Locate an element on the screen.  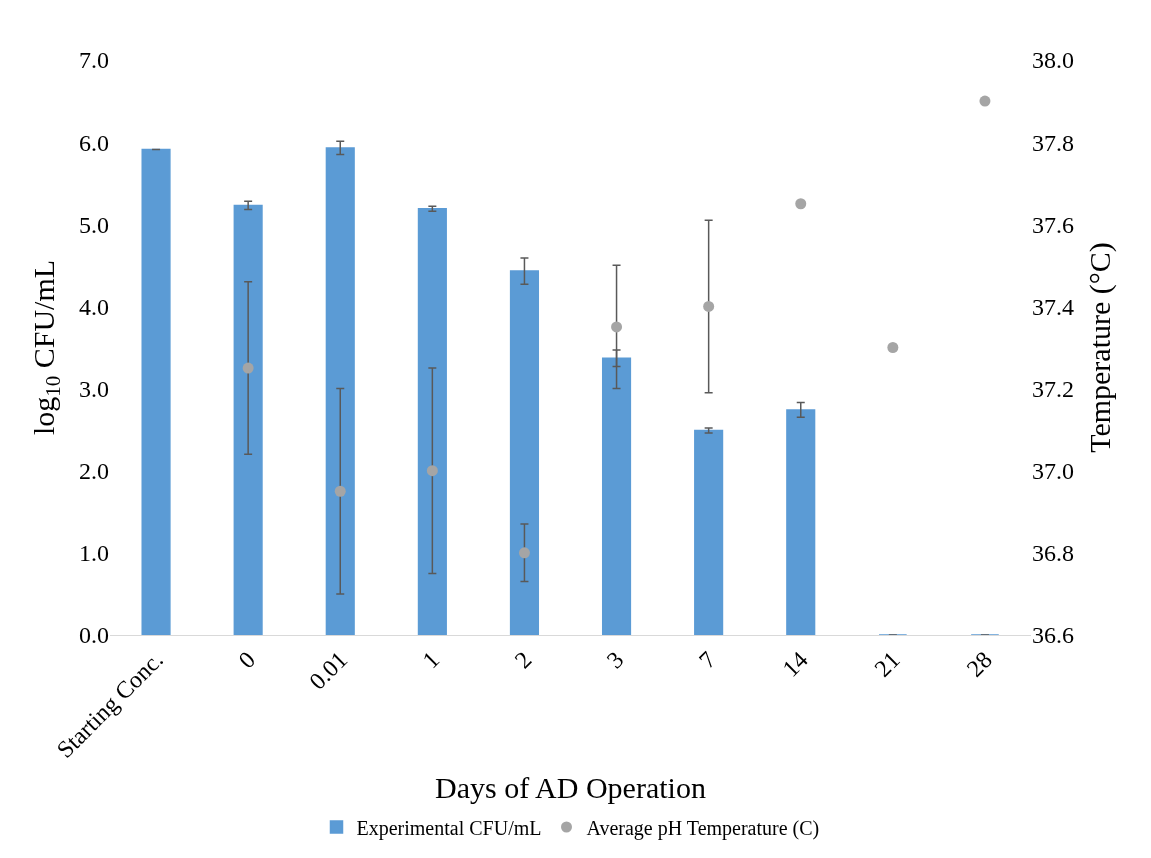
y2-tick-label: 37.4 is located at coordinates (1053, 306).